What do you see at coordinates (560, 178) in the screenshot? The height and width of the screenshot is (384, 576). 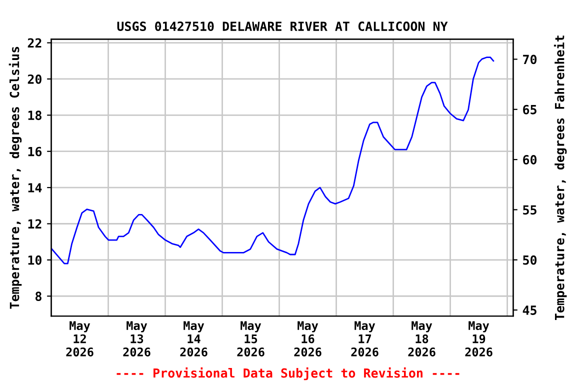 I see `y2-axis-title: Temperature, water, degrees Fahrenheit` at bounding box center [560, 178].